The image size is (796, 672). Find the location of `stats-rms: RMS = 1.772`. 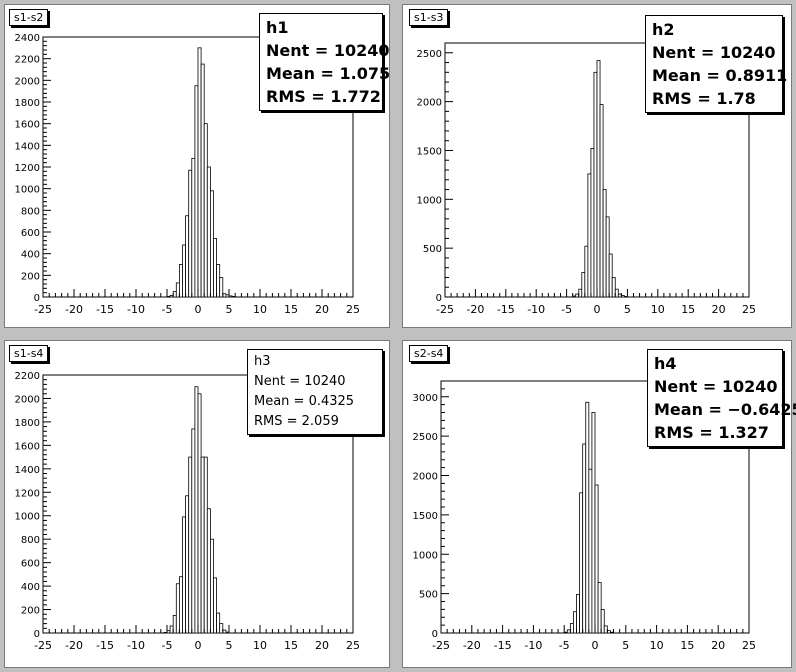

stats-rms: RMS = 1.772 is located at coordinates (323, 96).